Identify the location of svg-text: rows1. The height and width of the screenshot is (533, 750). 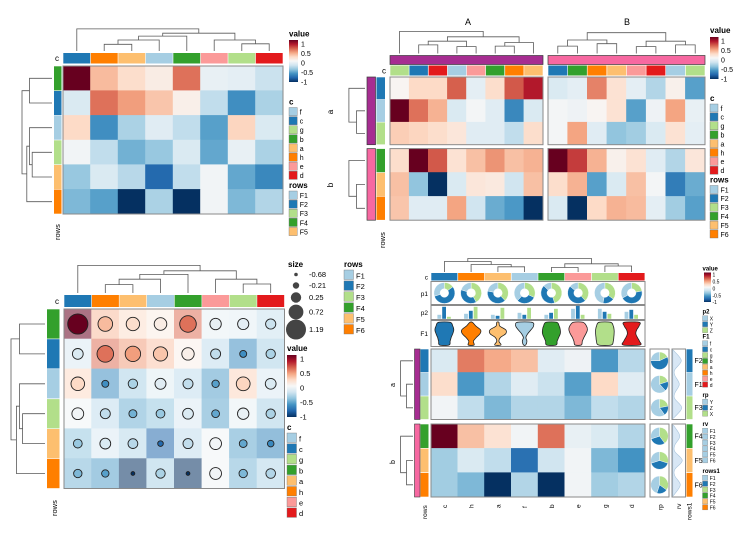
(712, 472).